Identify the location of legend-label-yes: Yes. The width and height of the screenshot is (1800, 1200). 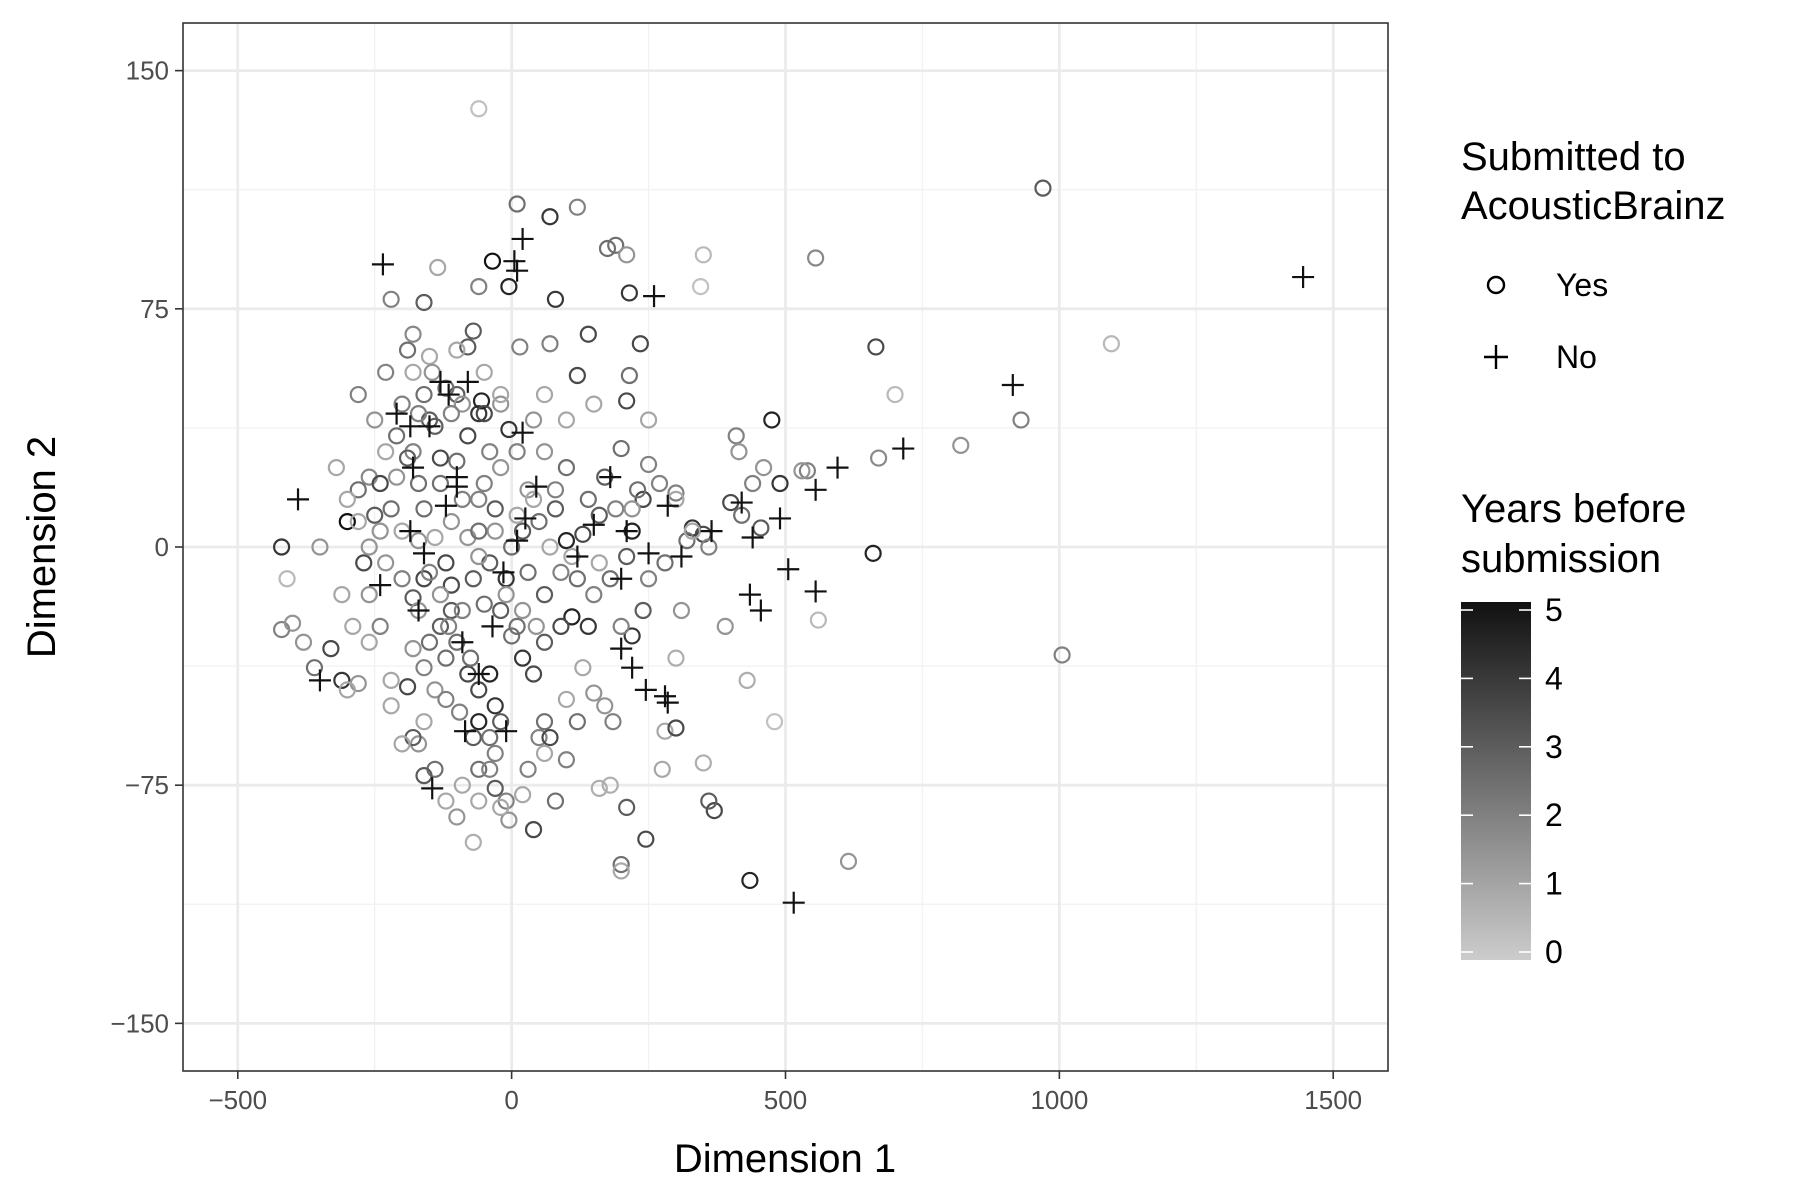
(1582, 285).